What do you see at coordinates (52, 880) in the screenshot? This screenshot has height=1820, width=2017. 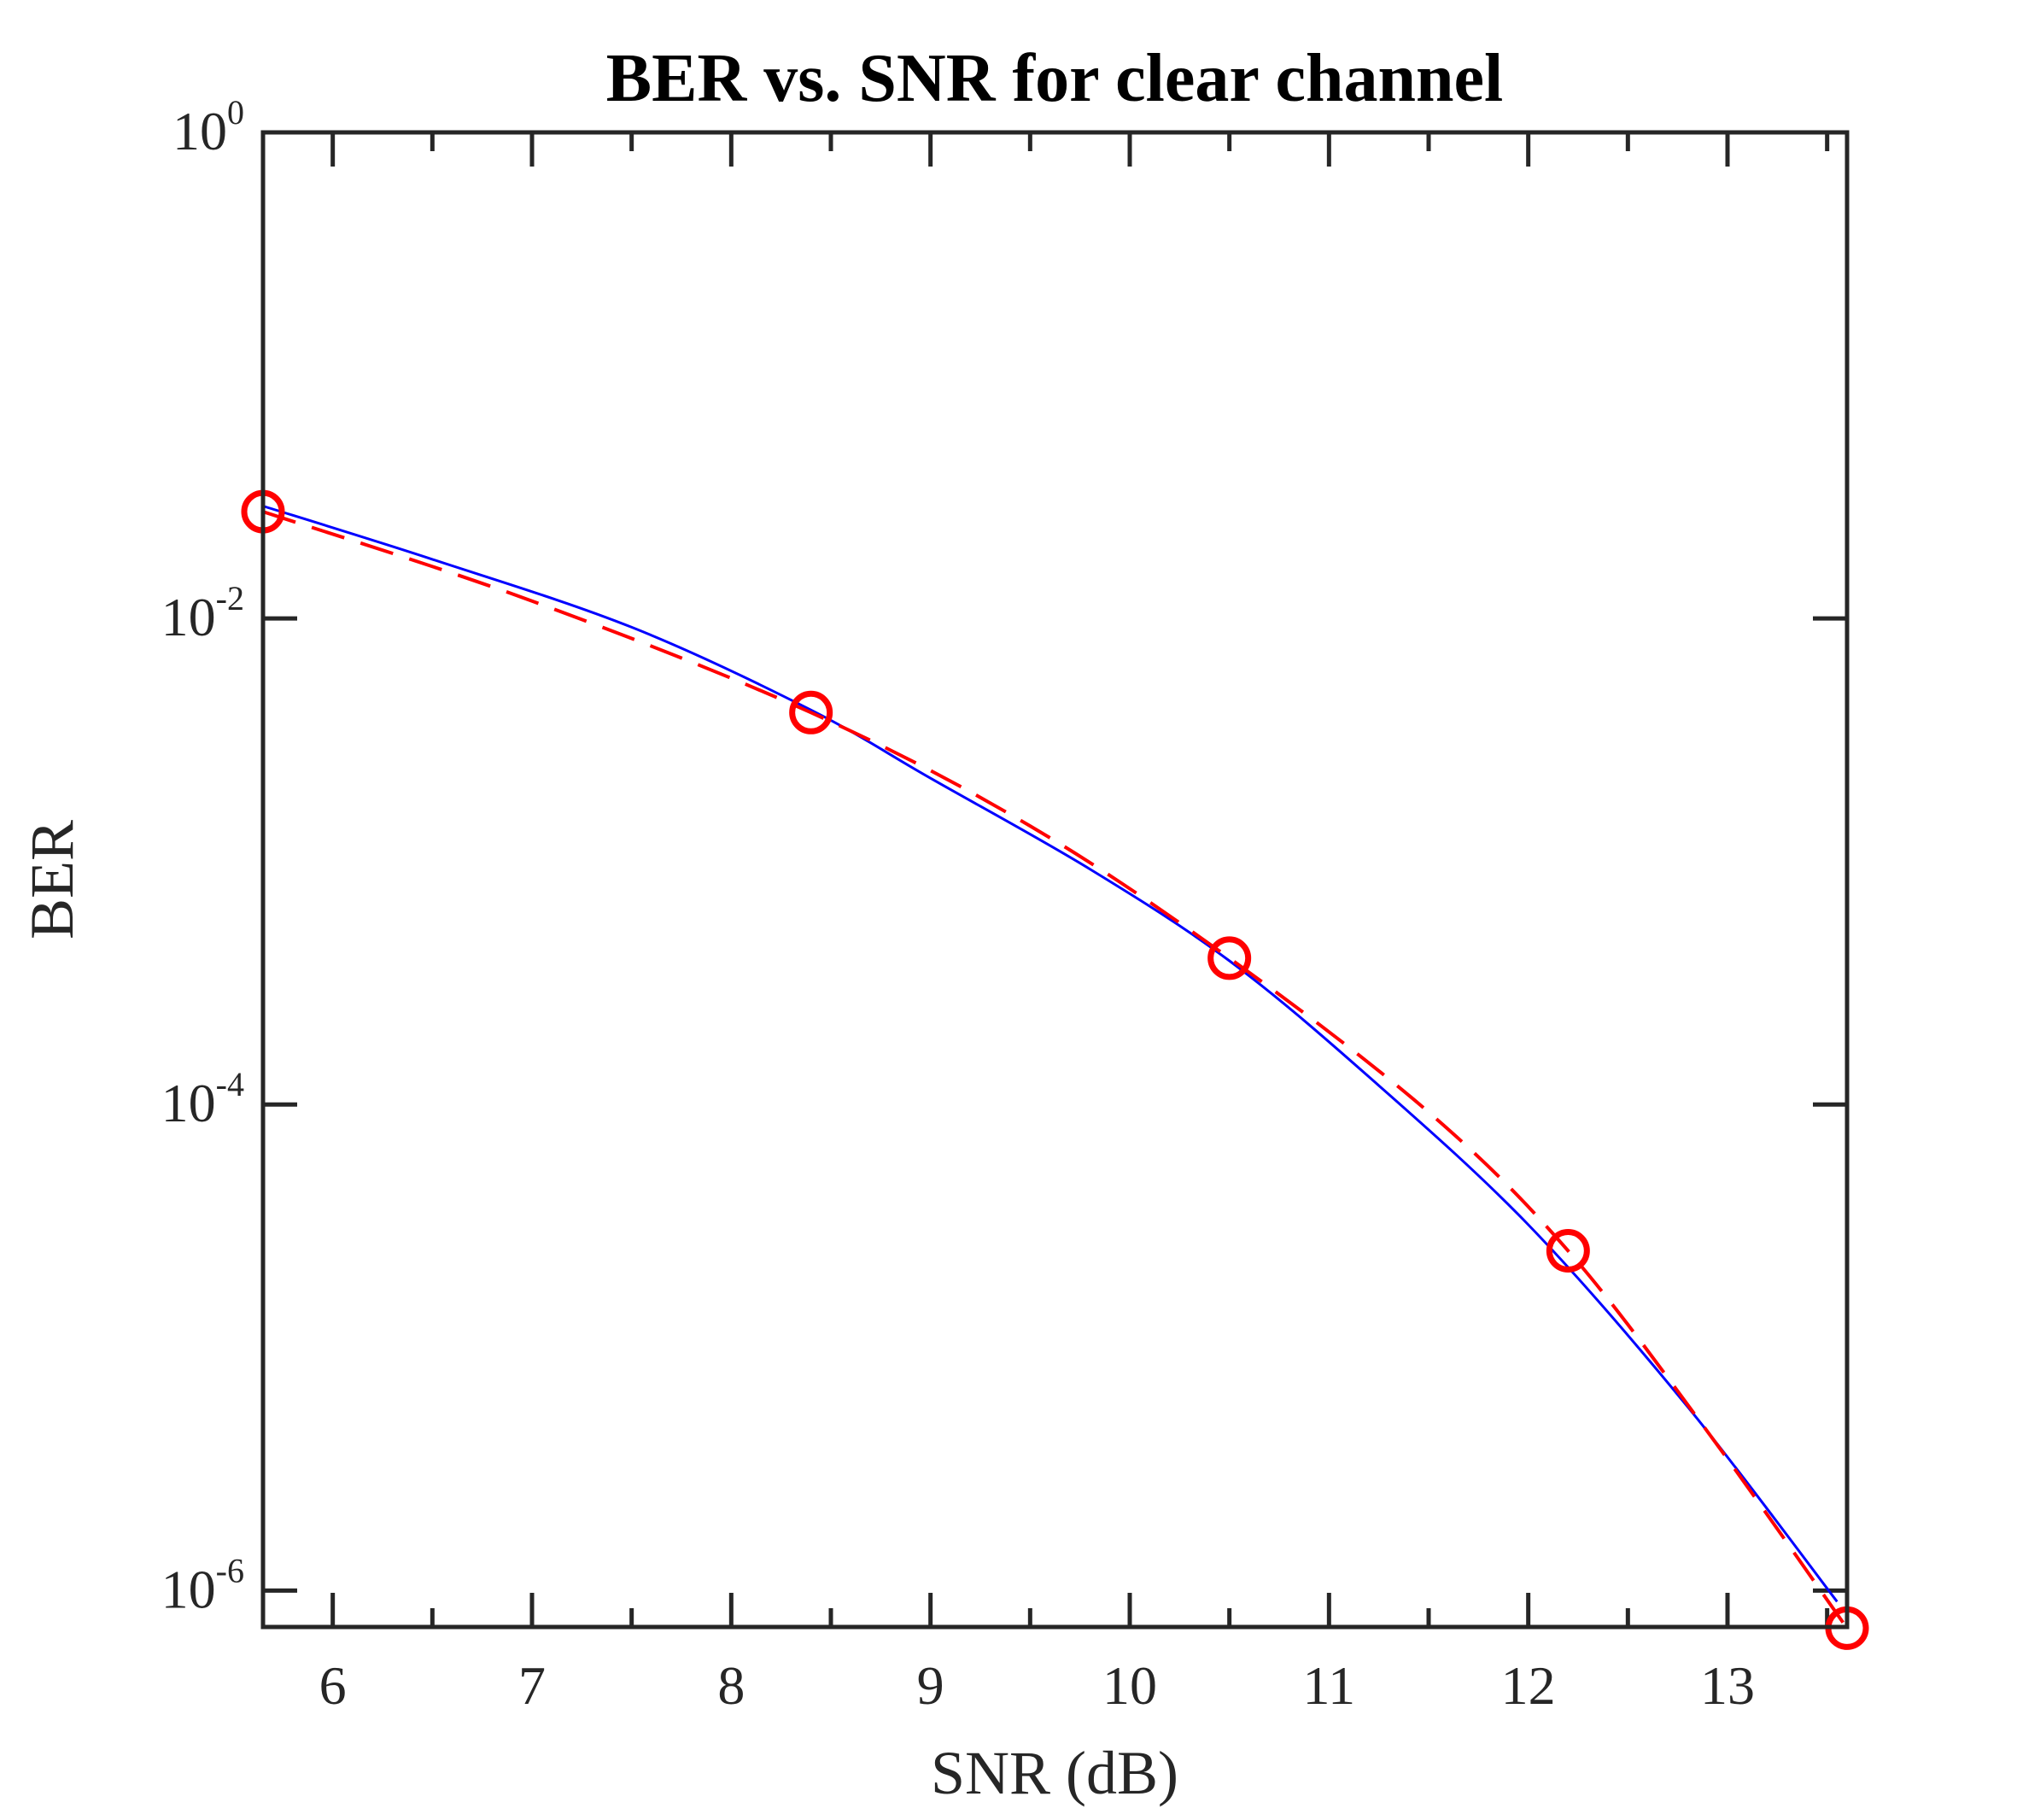 I see `y-axis-label: BER` at bounding box center [52, 880].